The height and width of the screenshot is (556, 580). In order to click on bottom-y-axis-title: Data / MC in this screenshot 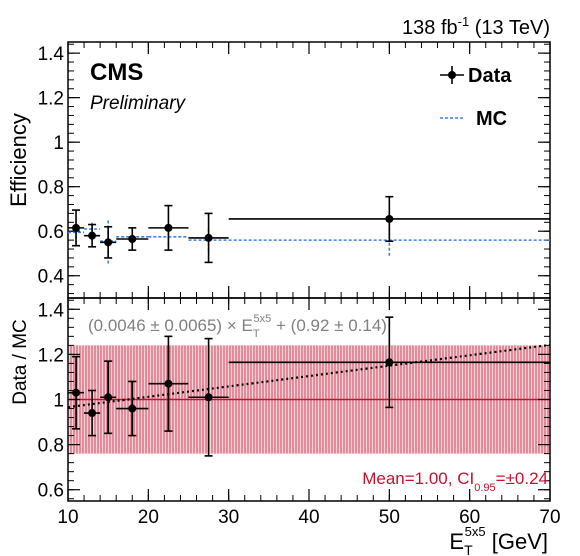, I will do `click(20, 362)`.